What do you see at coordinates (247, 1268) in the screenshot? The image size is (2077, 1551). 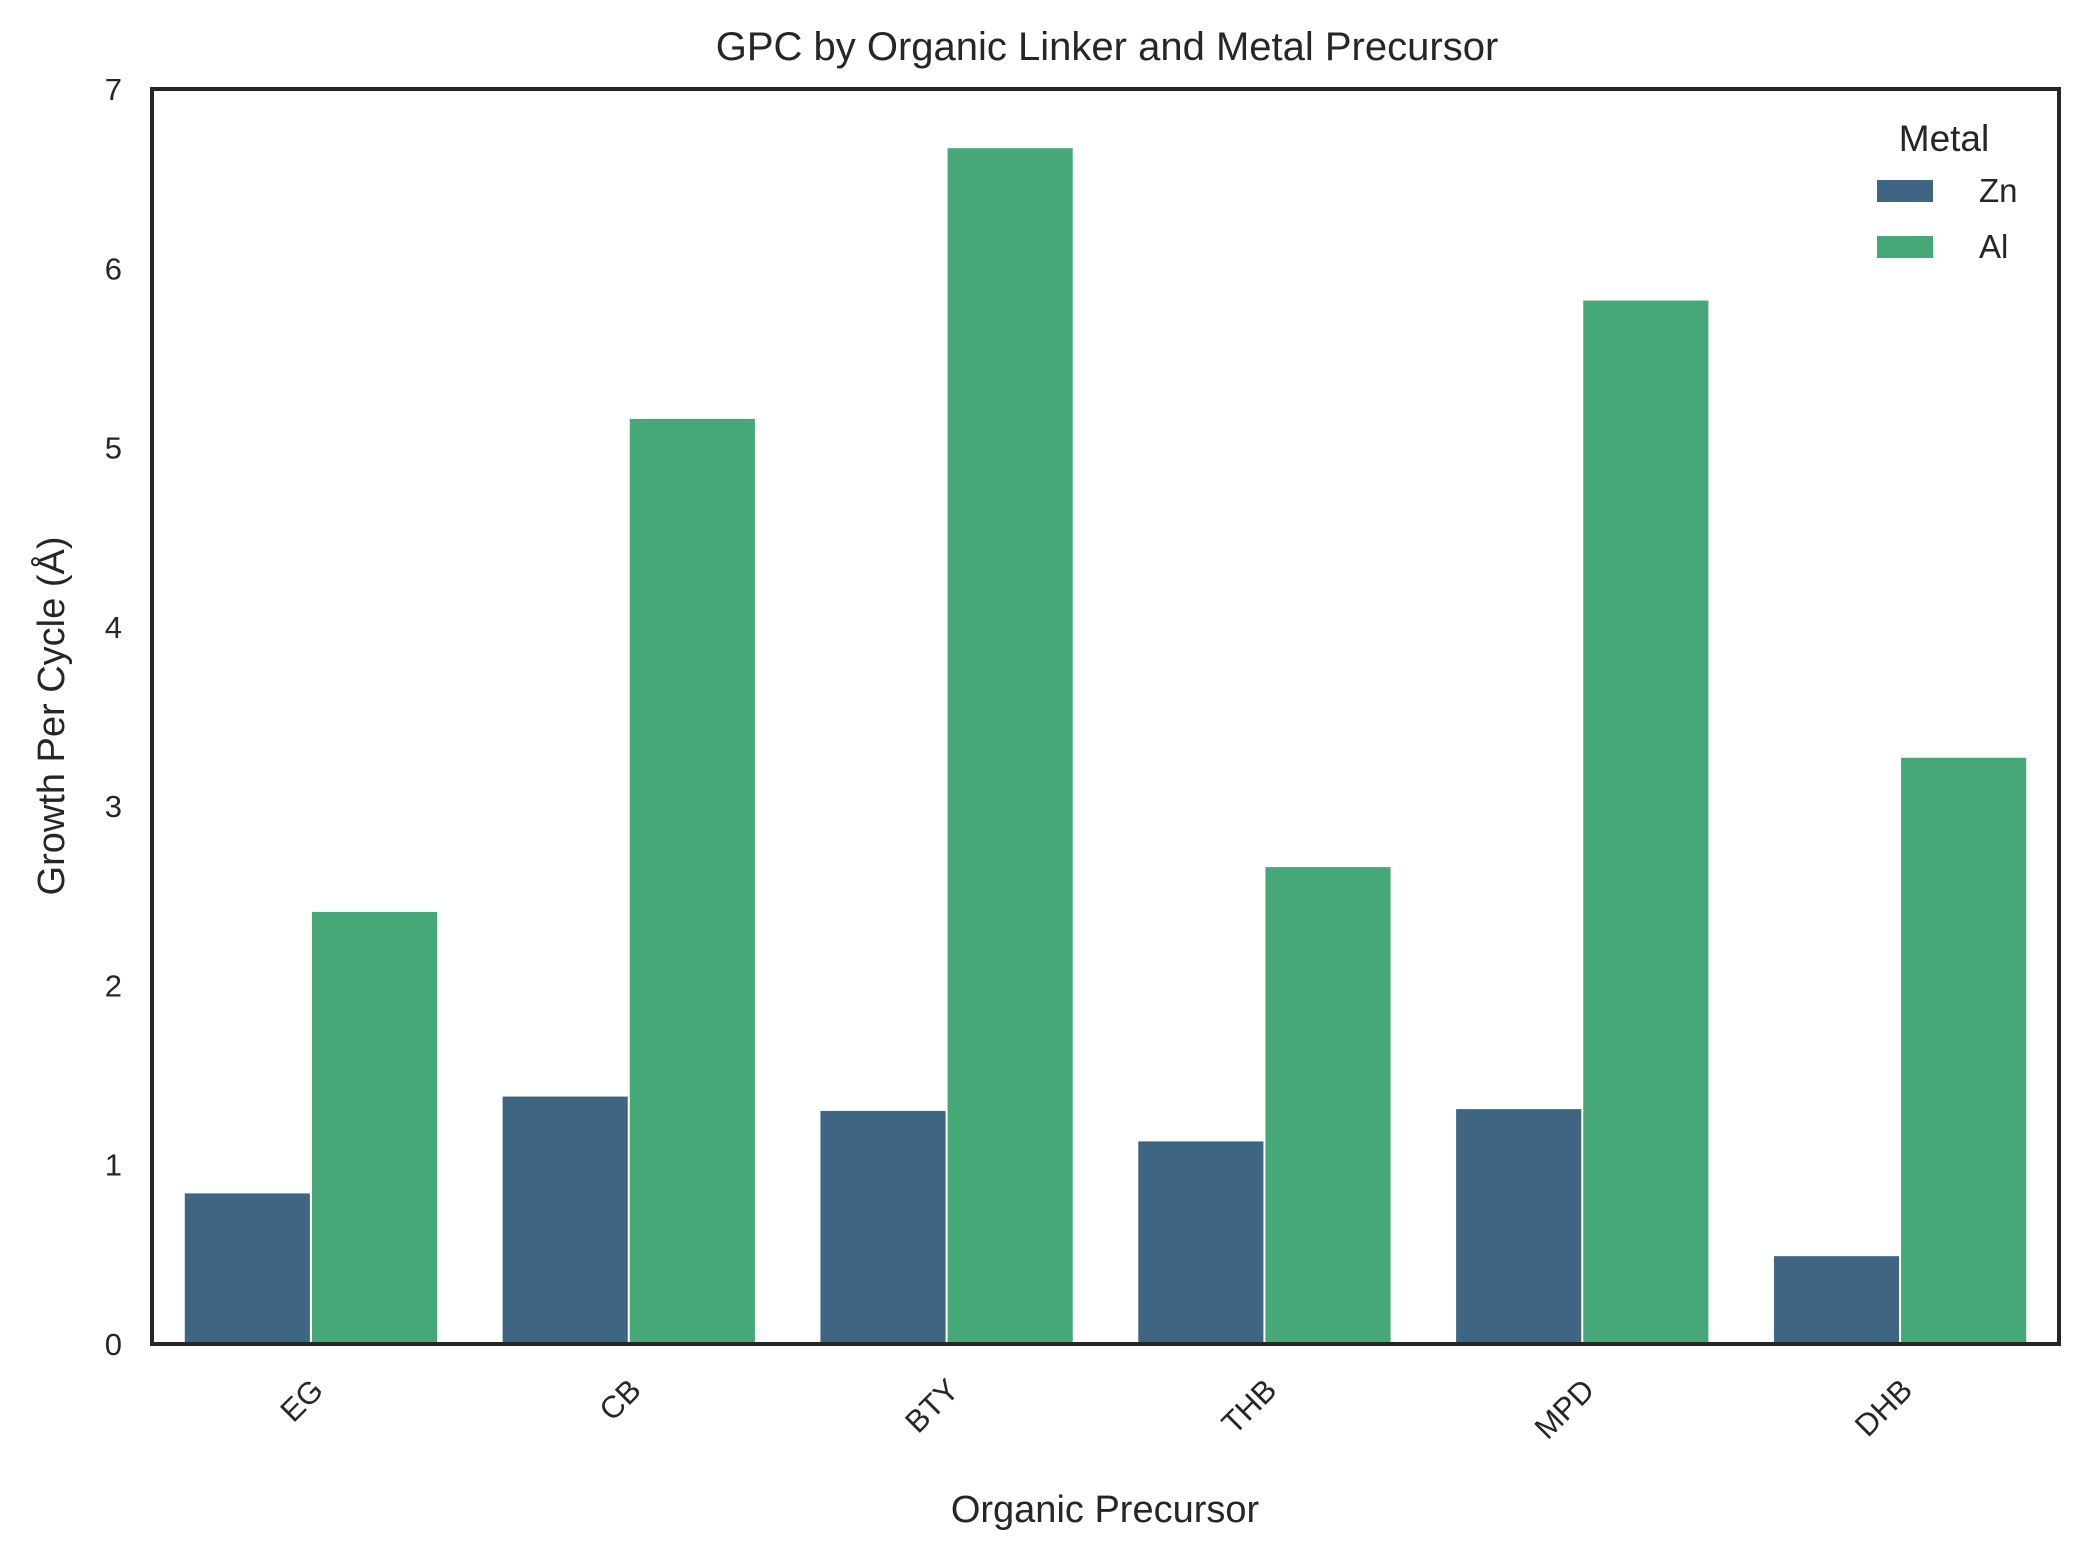 I see `bar-zn-eg` at bounding box center [247, 1268].